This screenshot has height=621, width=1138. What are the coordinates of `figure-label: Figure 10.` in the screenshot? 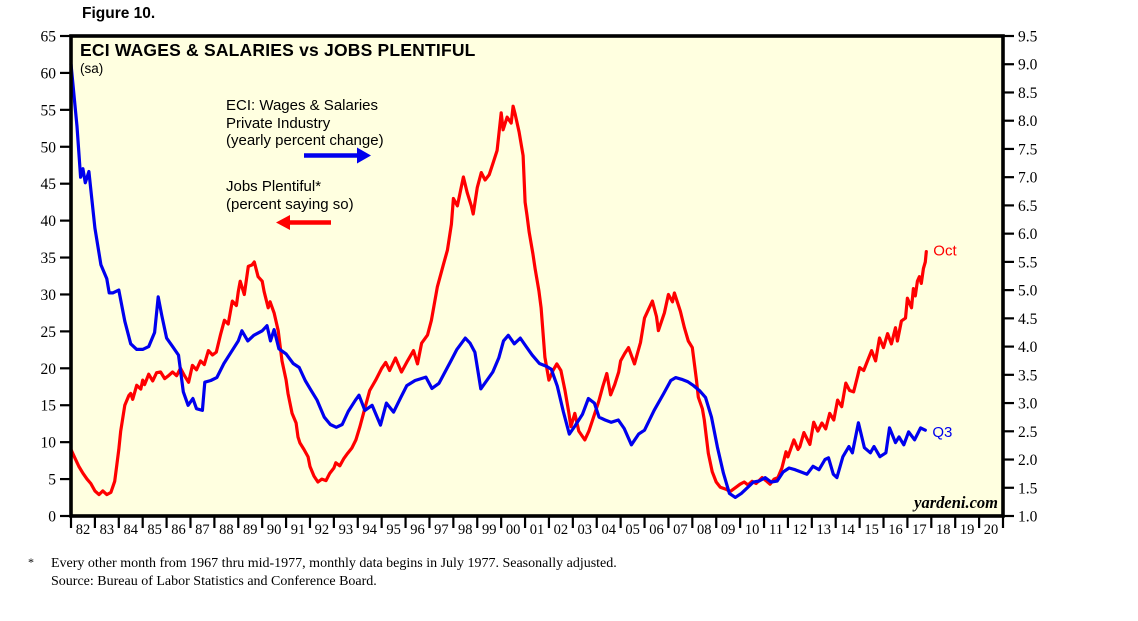 It's located at (119, 13).